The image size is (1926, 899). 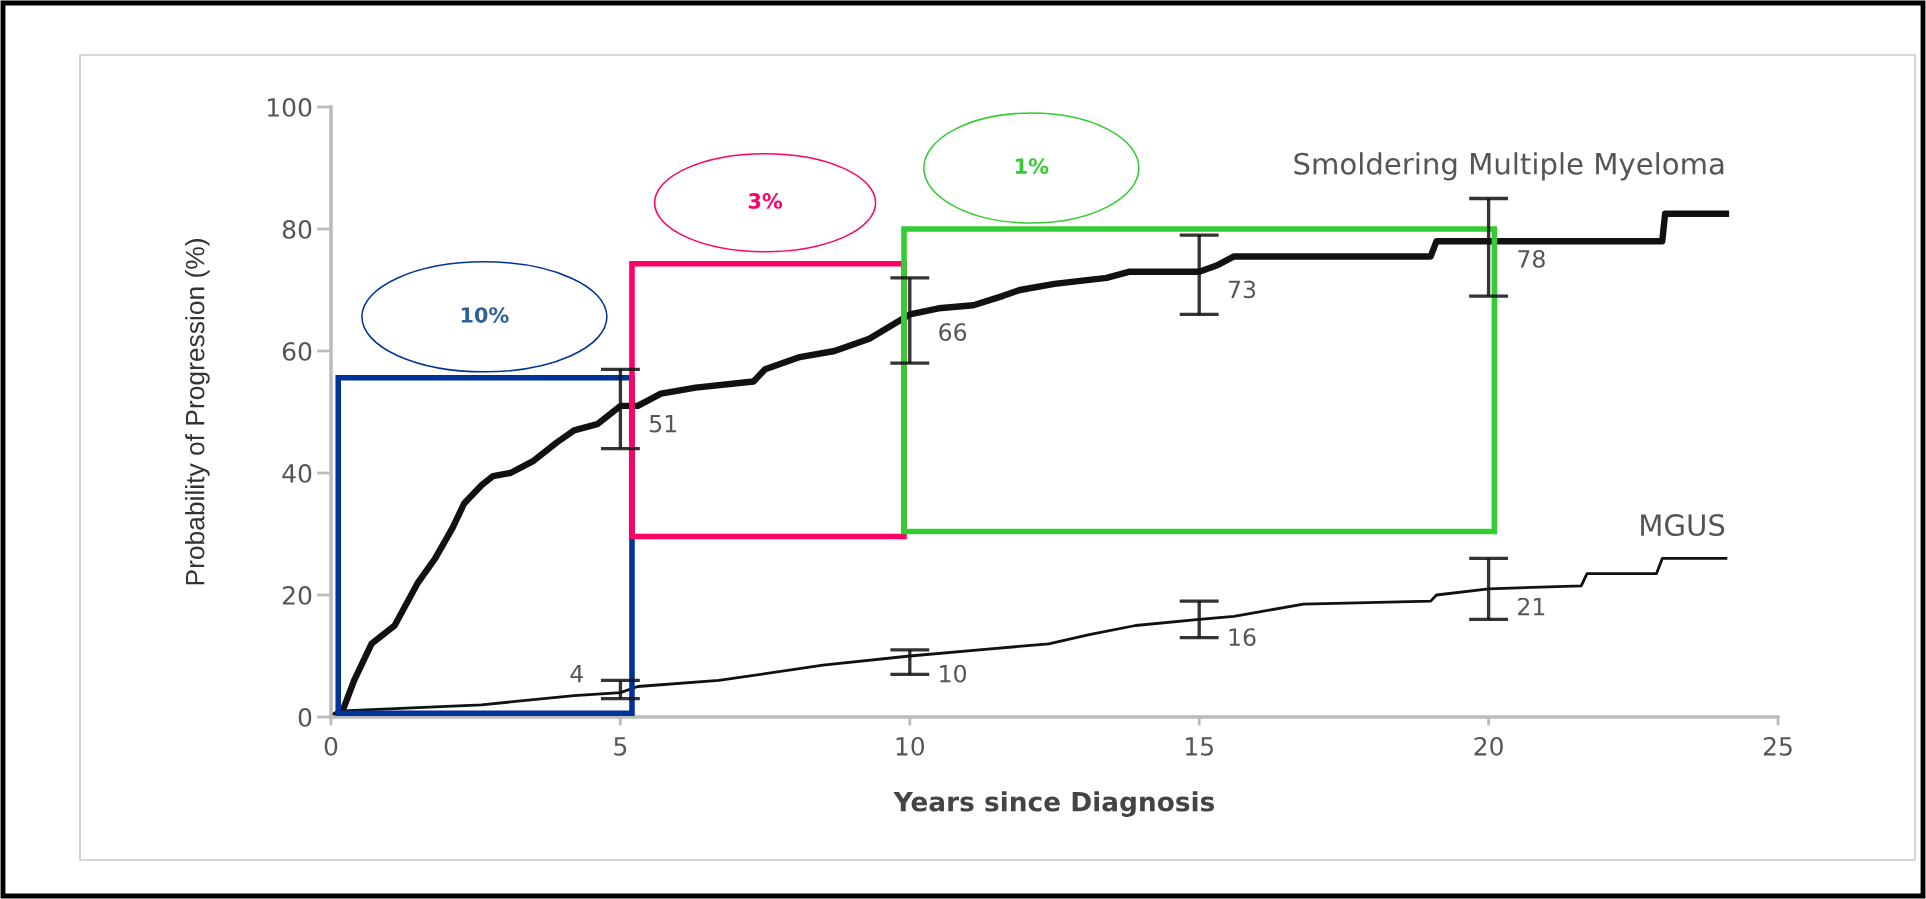 I want to click on x-tick-label: 20, so click(x=1488, y=746).